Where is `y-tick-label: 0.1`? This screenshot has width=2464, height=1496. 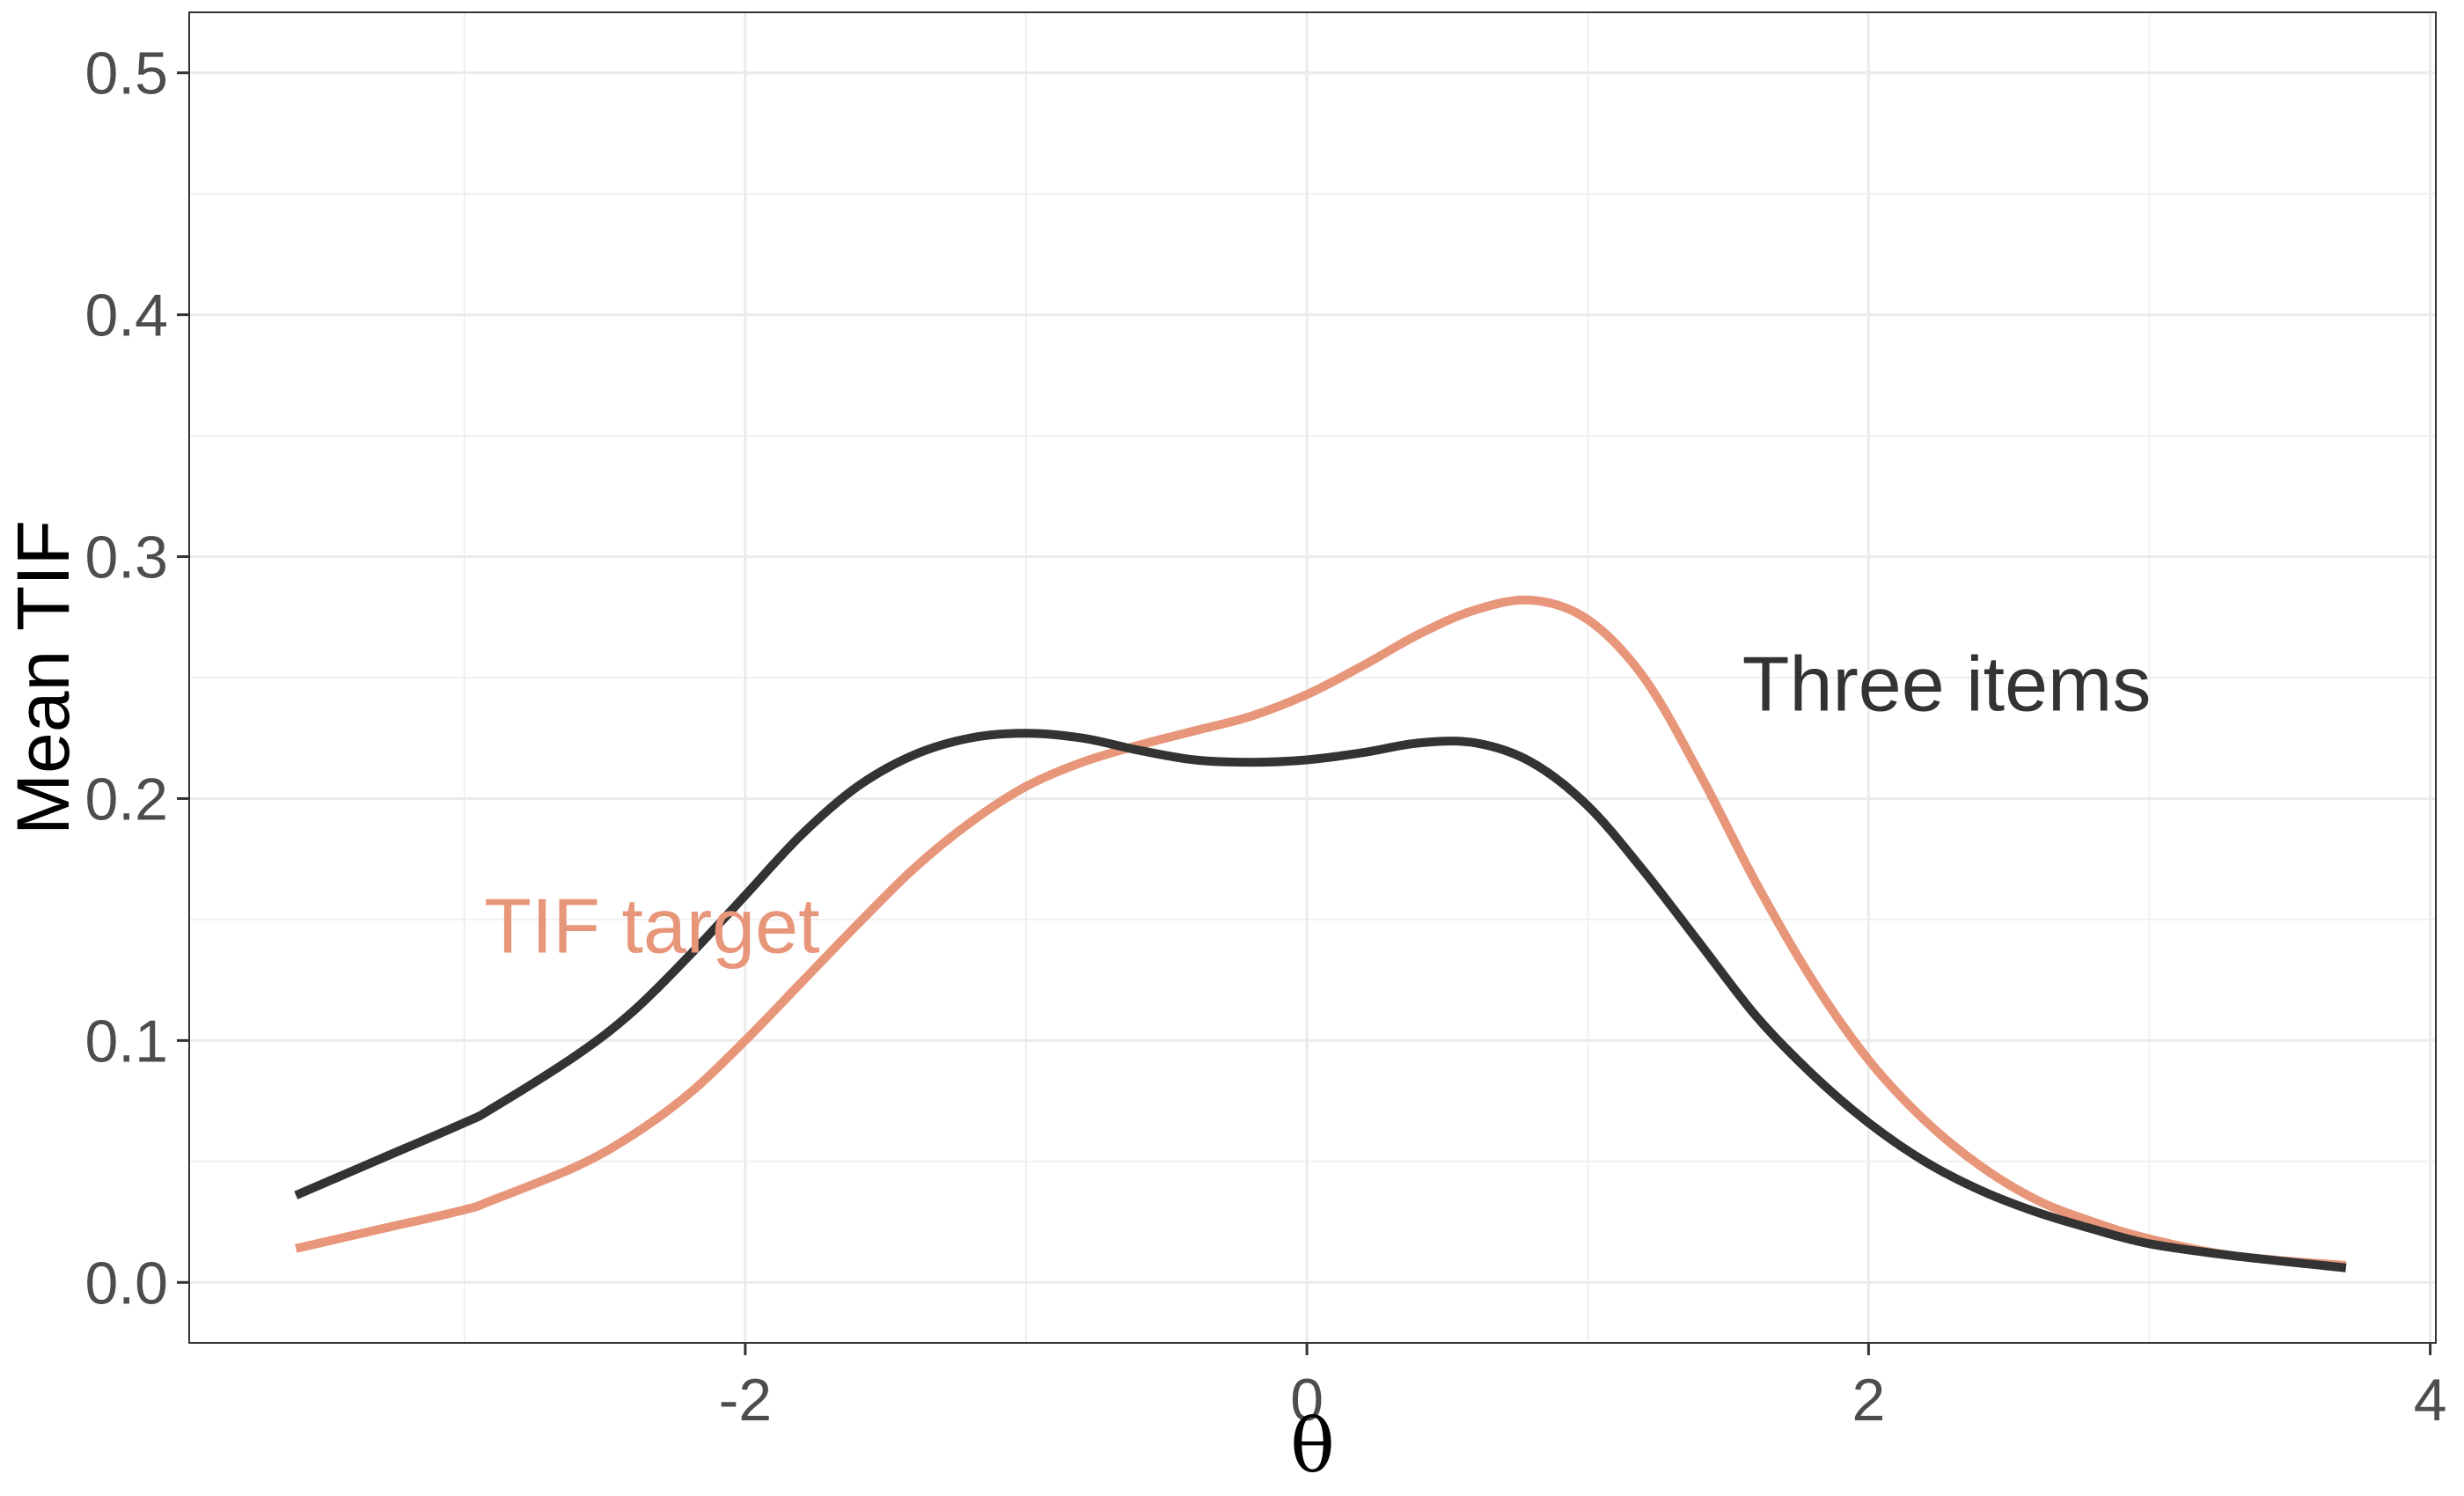 y-tick-label: 0.1 is located at coordinates (126, 1041).